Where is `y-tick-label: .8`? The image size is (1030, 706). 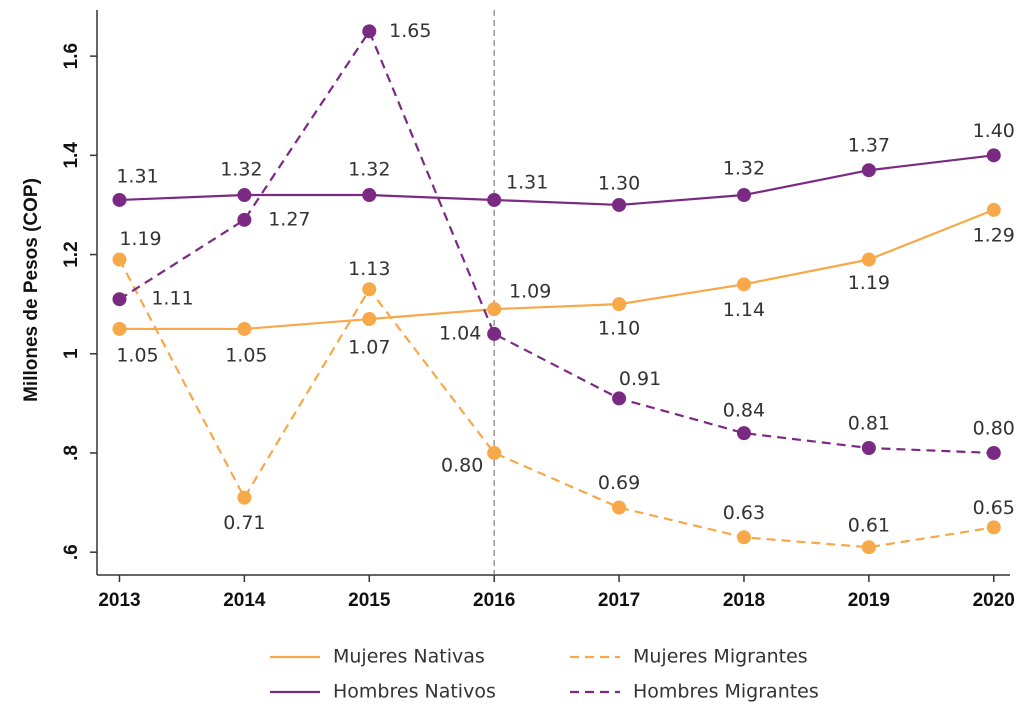 y-tick-label: .8 is located at coordinates (71, 453).